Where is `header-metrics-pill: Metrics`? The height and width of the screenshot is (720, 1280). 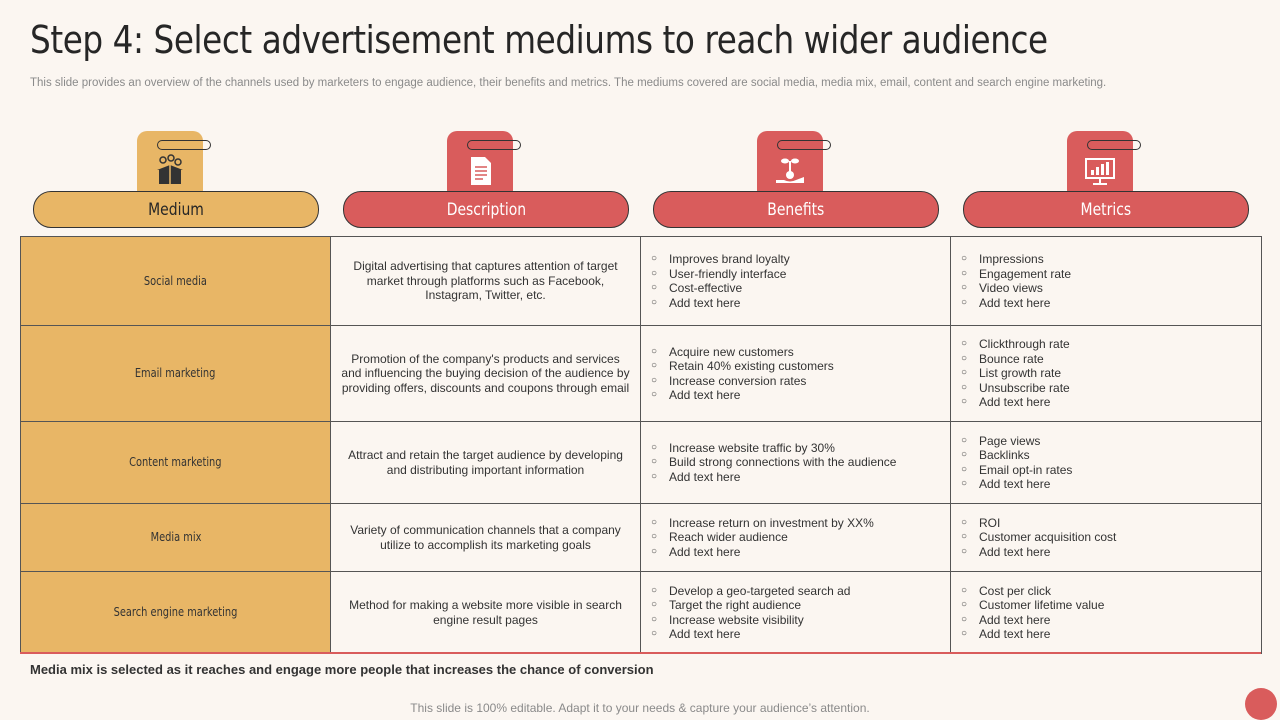
header-metrics-pill: Metrics is located at coordinates (1106, 209).